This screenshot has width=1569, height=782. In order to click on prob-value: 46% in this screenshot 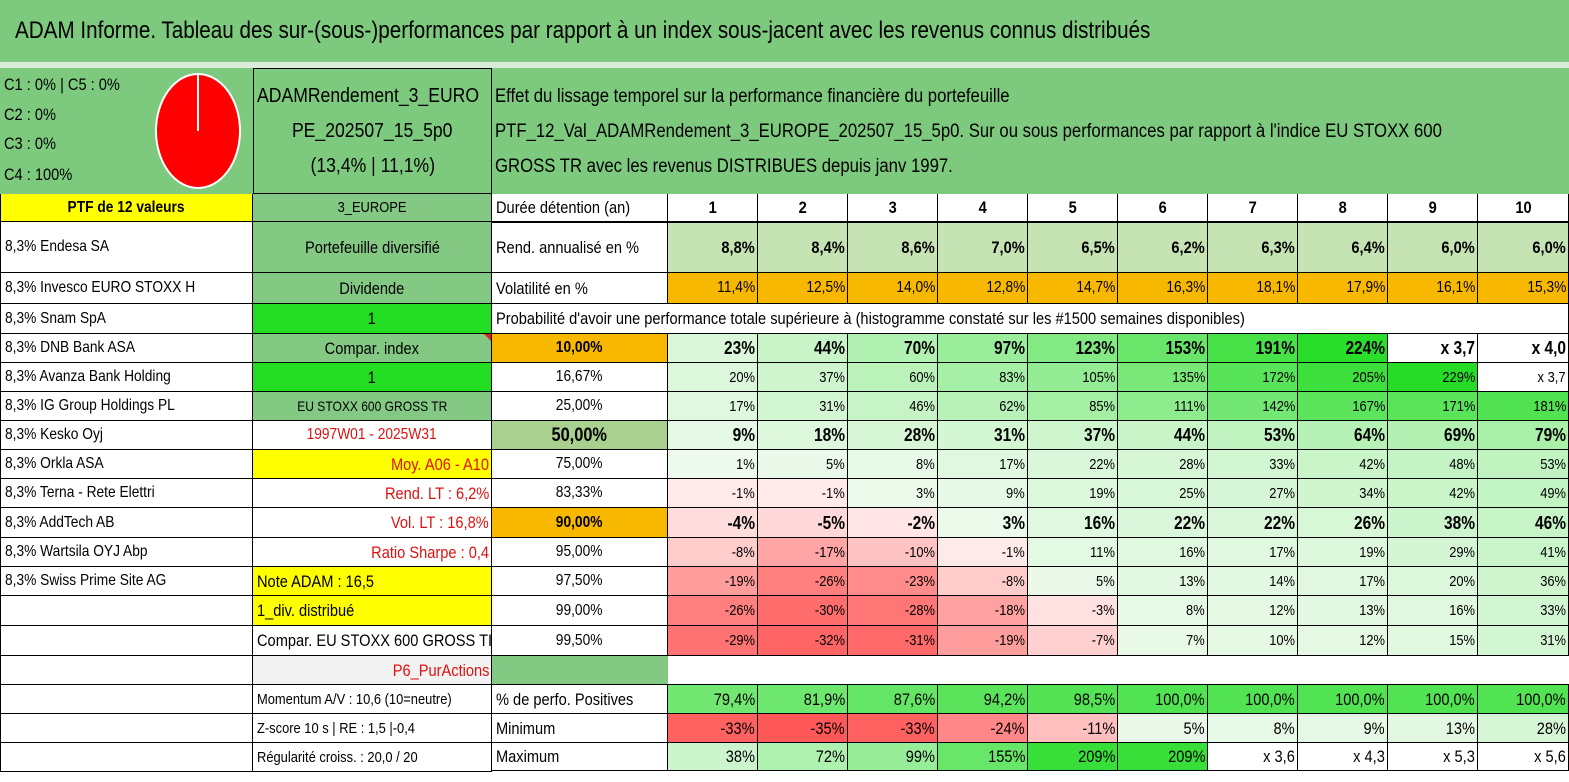, I will do `click(893, 405)`.